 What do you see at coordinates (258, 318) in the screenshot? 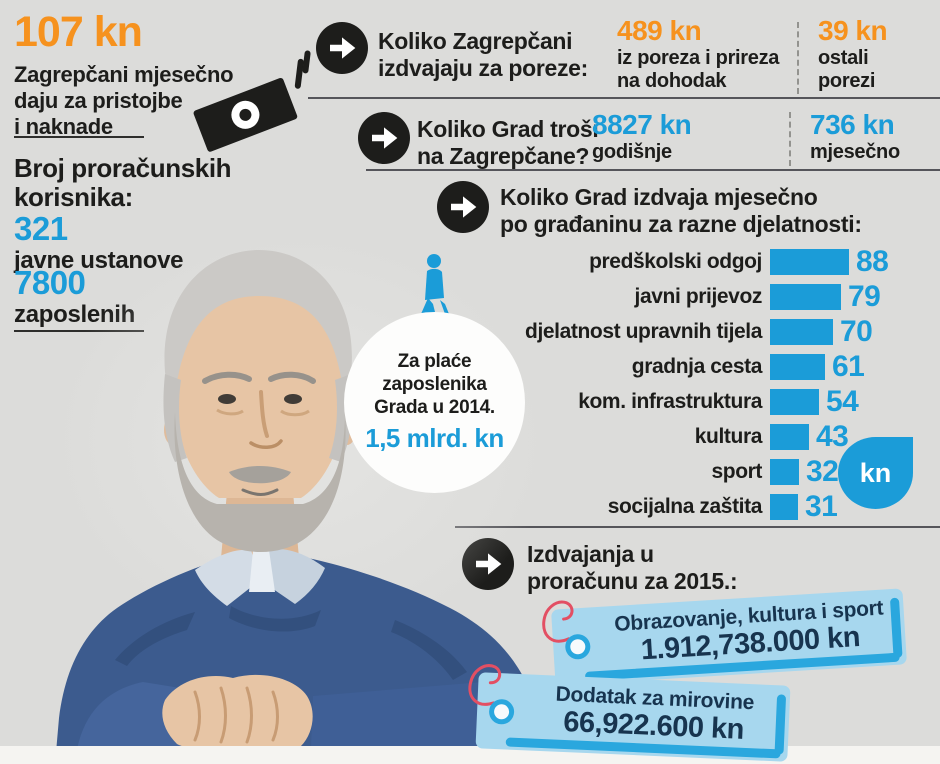
I see `man-hair` at bounding box center [258, 318].